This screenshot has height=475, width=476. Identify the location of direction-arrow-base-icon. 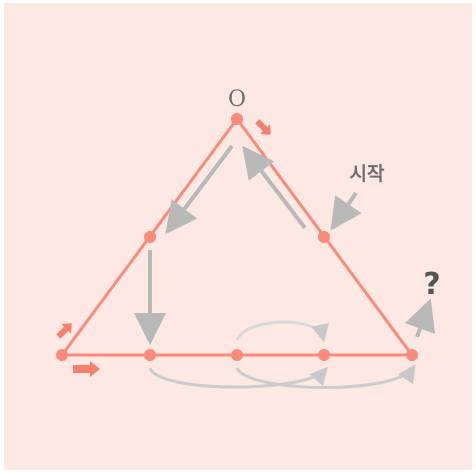
(86, 369).